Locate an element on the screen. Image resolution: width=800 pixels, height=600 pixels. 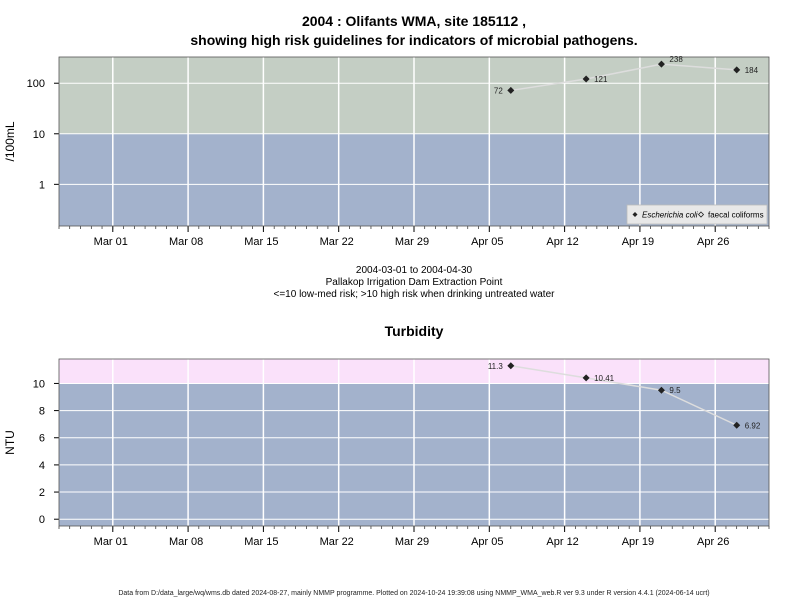
legend-label-ecoli: Escherichia coli is located at coordinates (670, 215).